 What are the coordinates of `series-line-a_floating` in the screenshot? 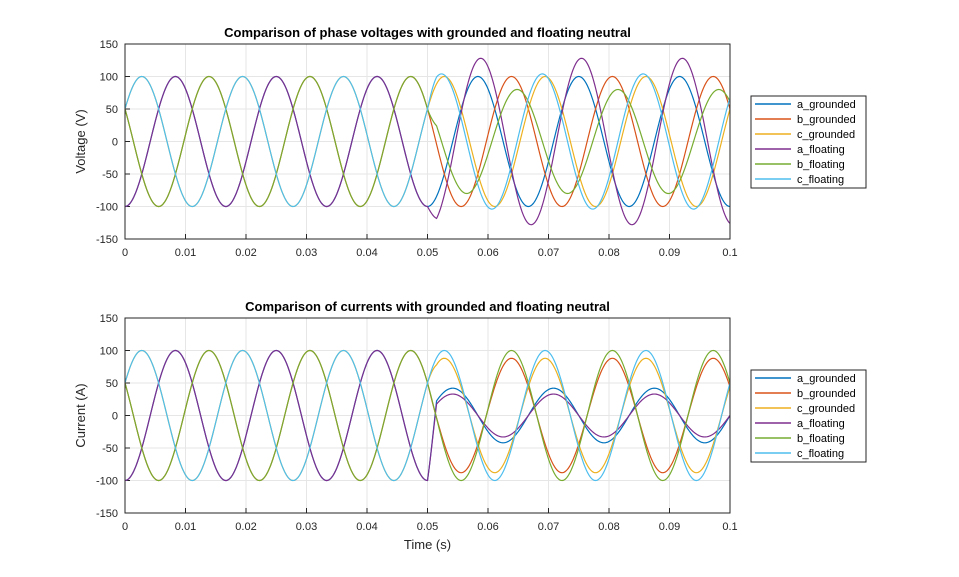 It's located at (427, 415).